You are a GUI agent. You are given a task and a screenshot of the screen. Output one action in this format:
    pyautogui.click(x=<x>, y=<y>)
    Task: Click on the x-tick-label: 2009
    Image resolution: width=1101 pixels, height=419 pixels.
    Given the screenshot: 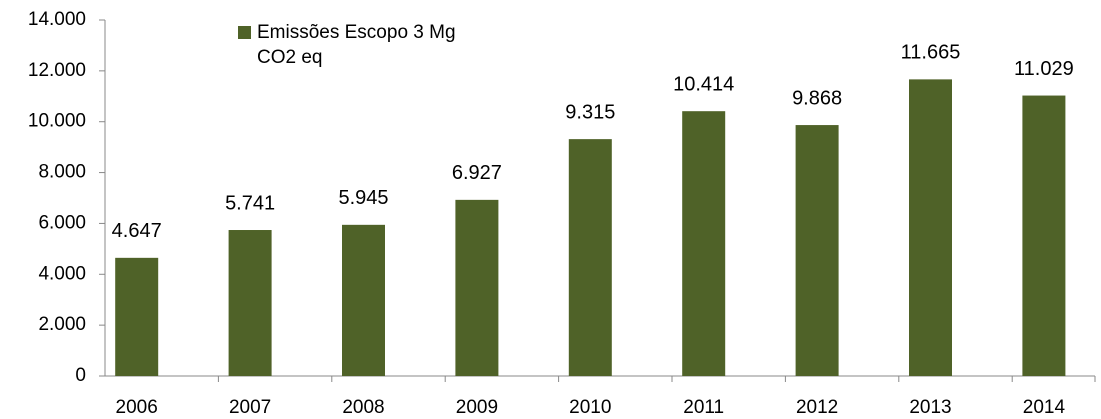 What is the action you would take?
    pyautogui.click(x=477, y=407)
    